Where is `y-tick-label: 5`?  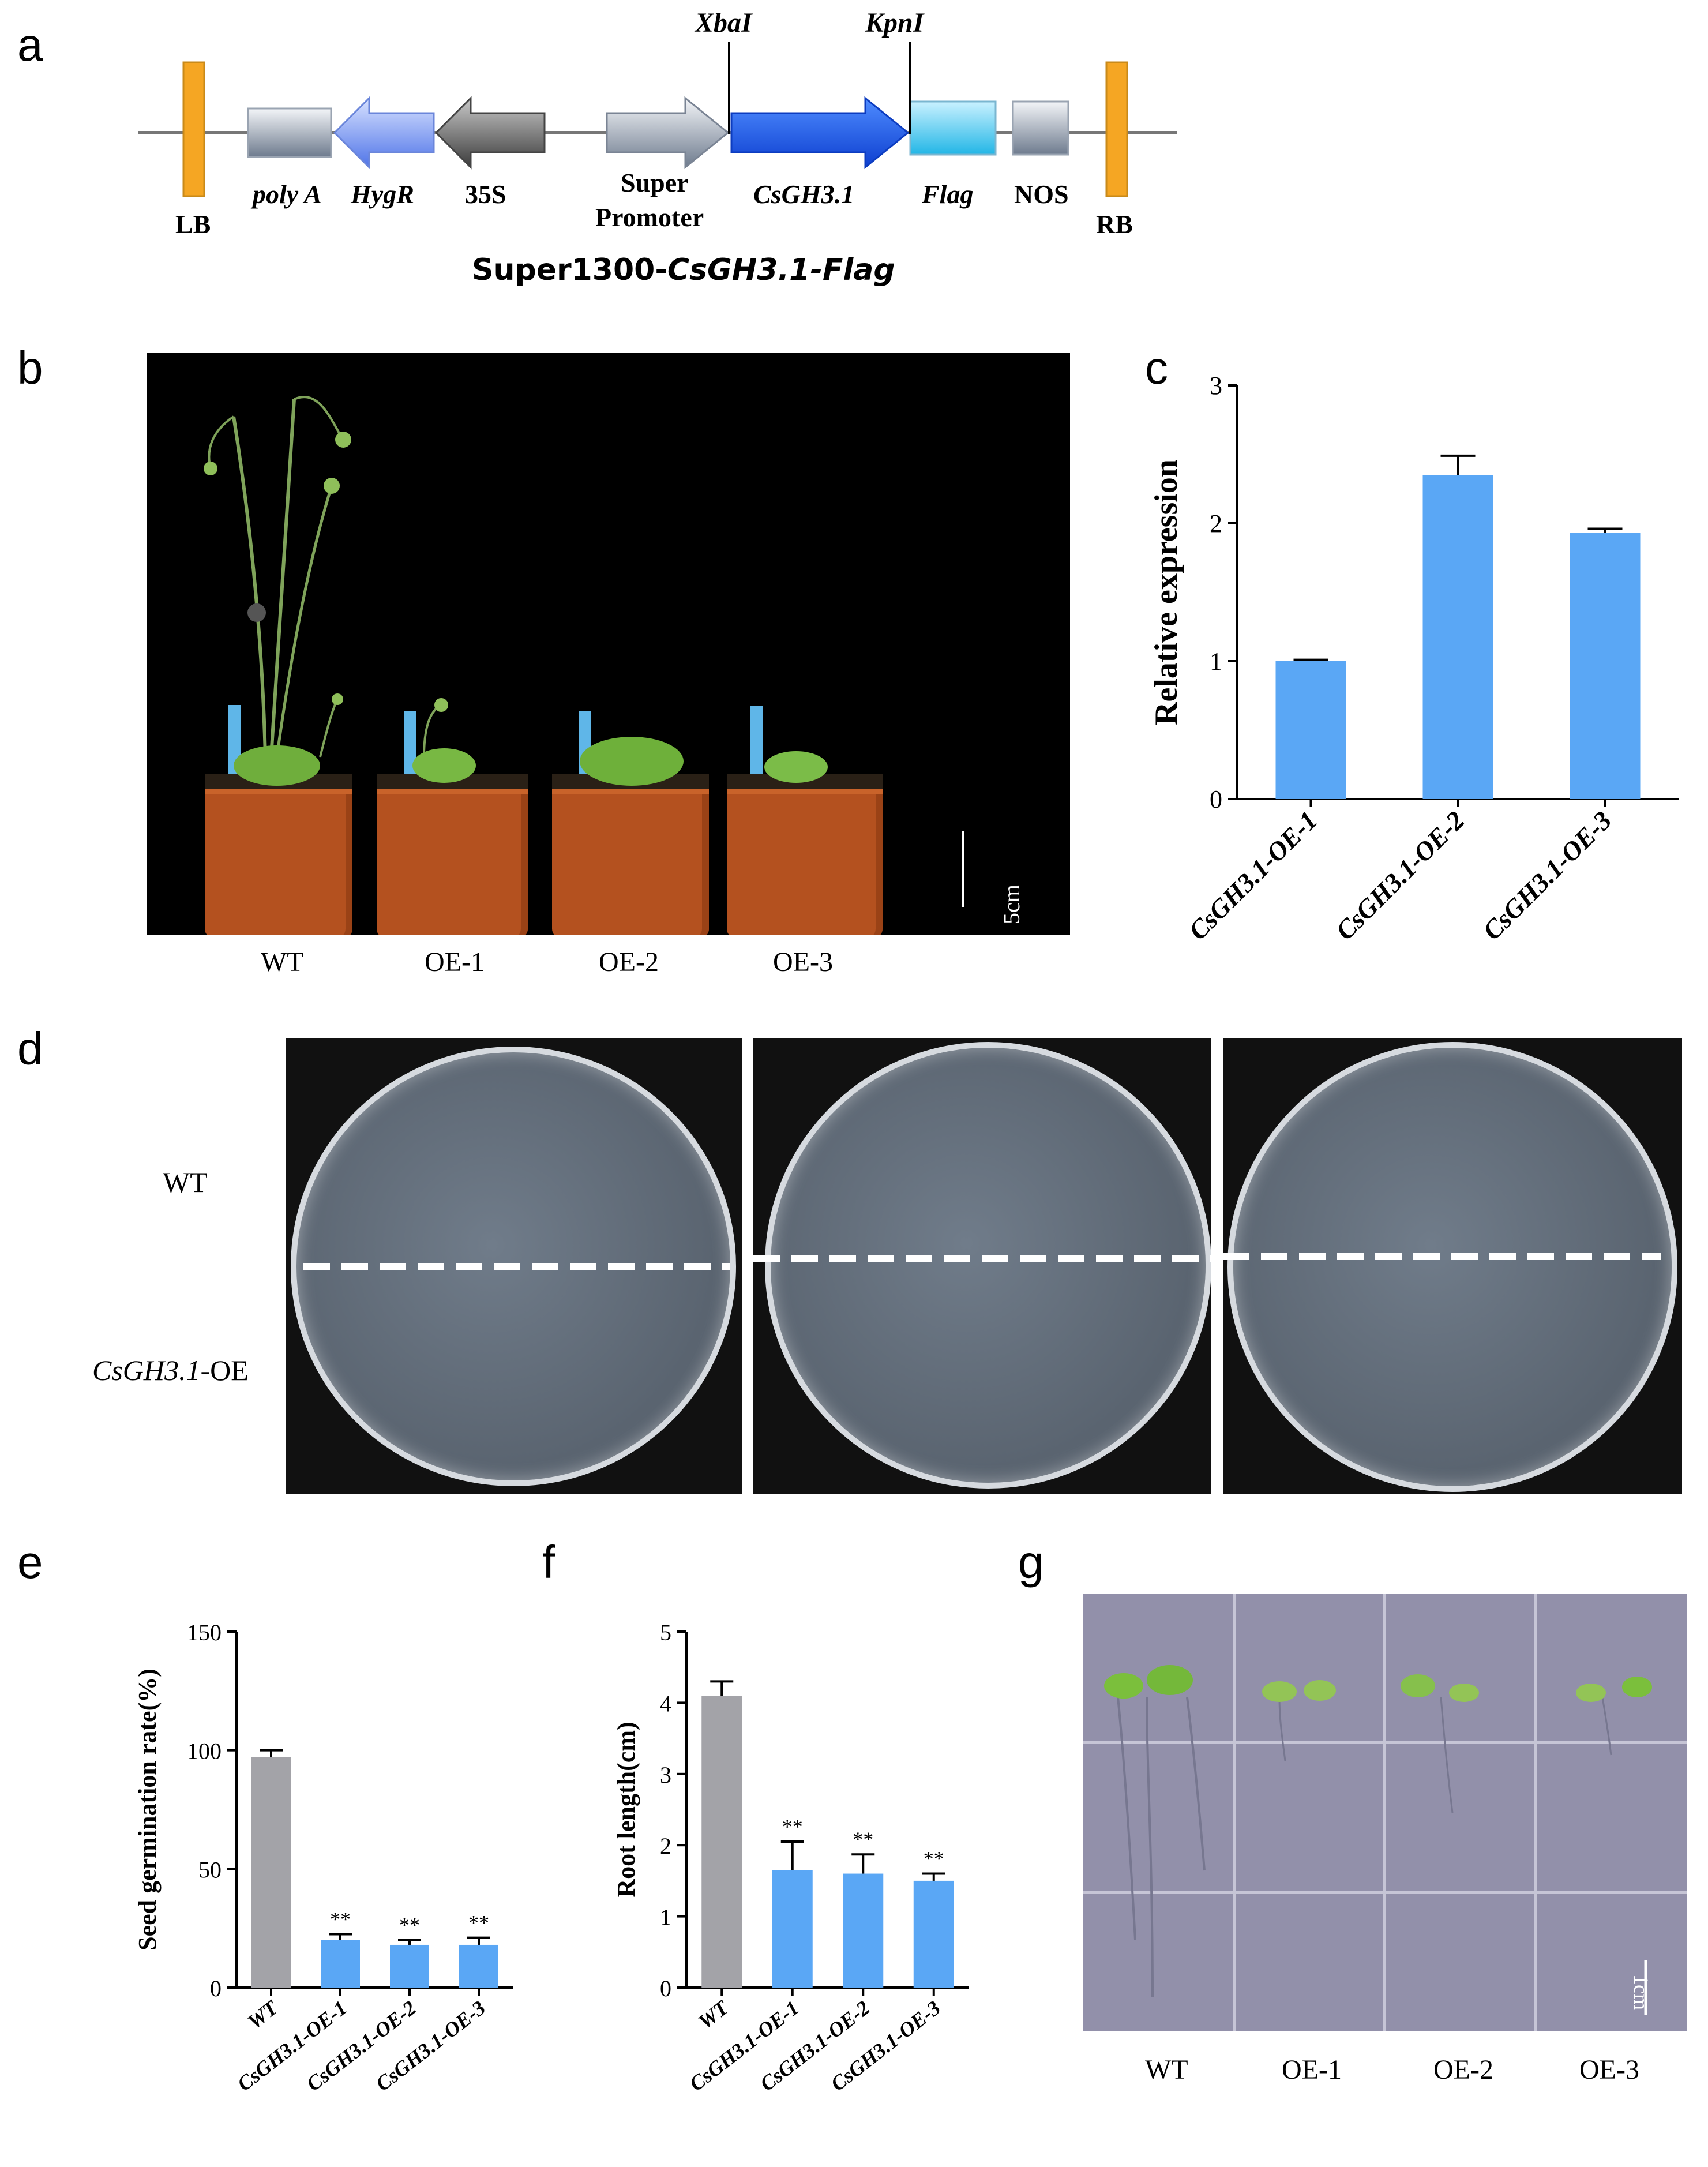
y-tick-label: 5 is located at coordinates (666, 1632).